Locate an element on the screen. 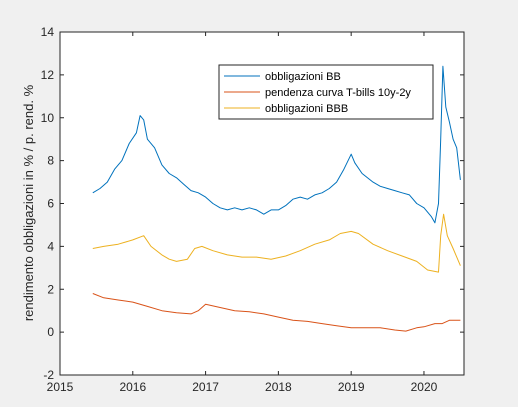  y-tick-label: -2 is located at coordinates (48, 375).